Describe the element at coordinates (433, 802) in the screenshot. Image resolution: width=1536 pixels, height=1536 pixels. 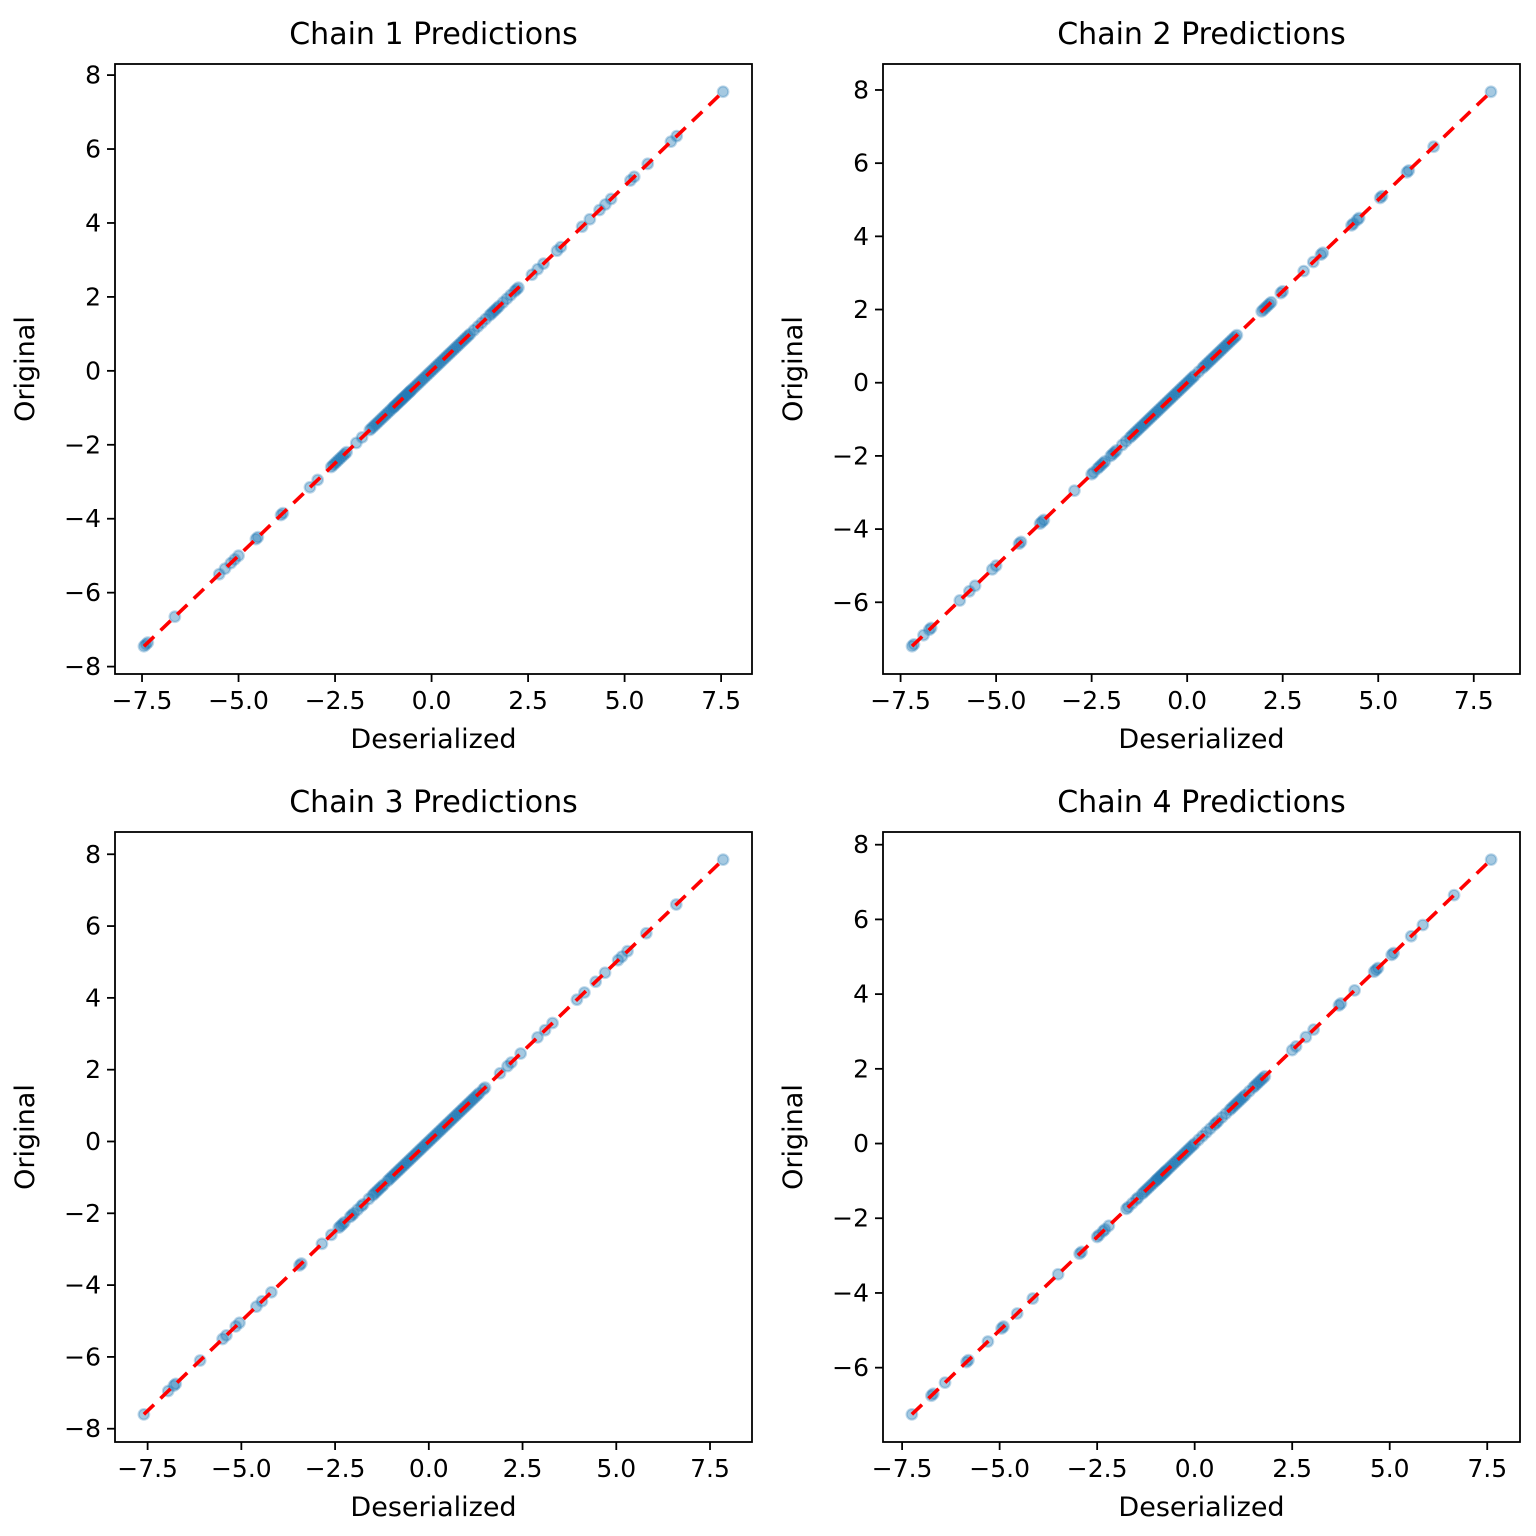
I see `plot-title: Chain 3 Predictions` at that location.